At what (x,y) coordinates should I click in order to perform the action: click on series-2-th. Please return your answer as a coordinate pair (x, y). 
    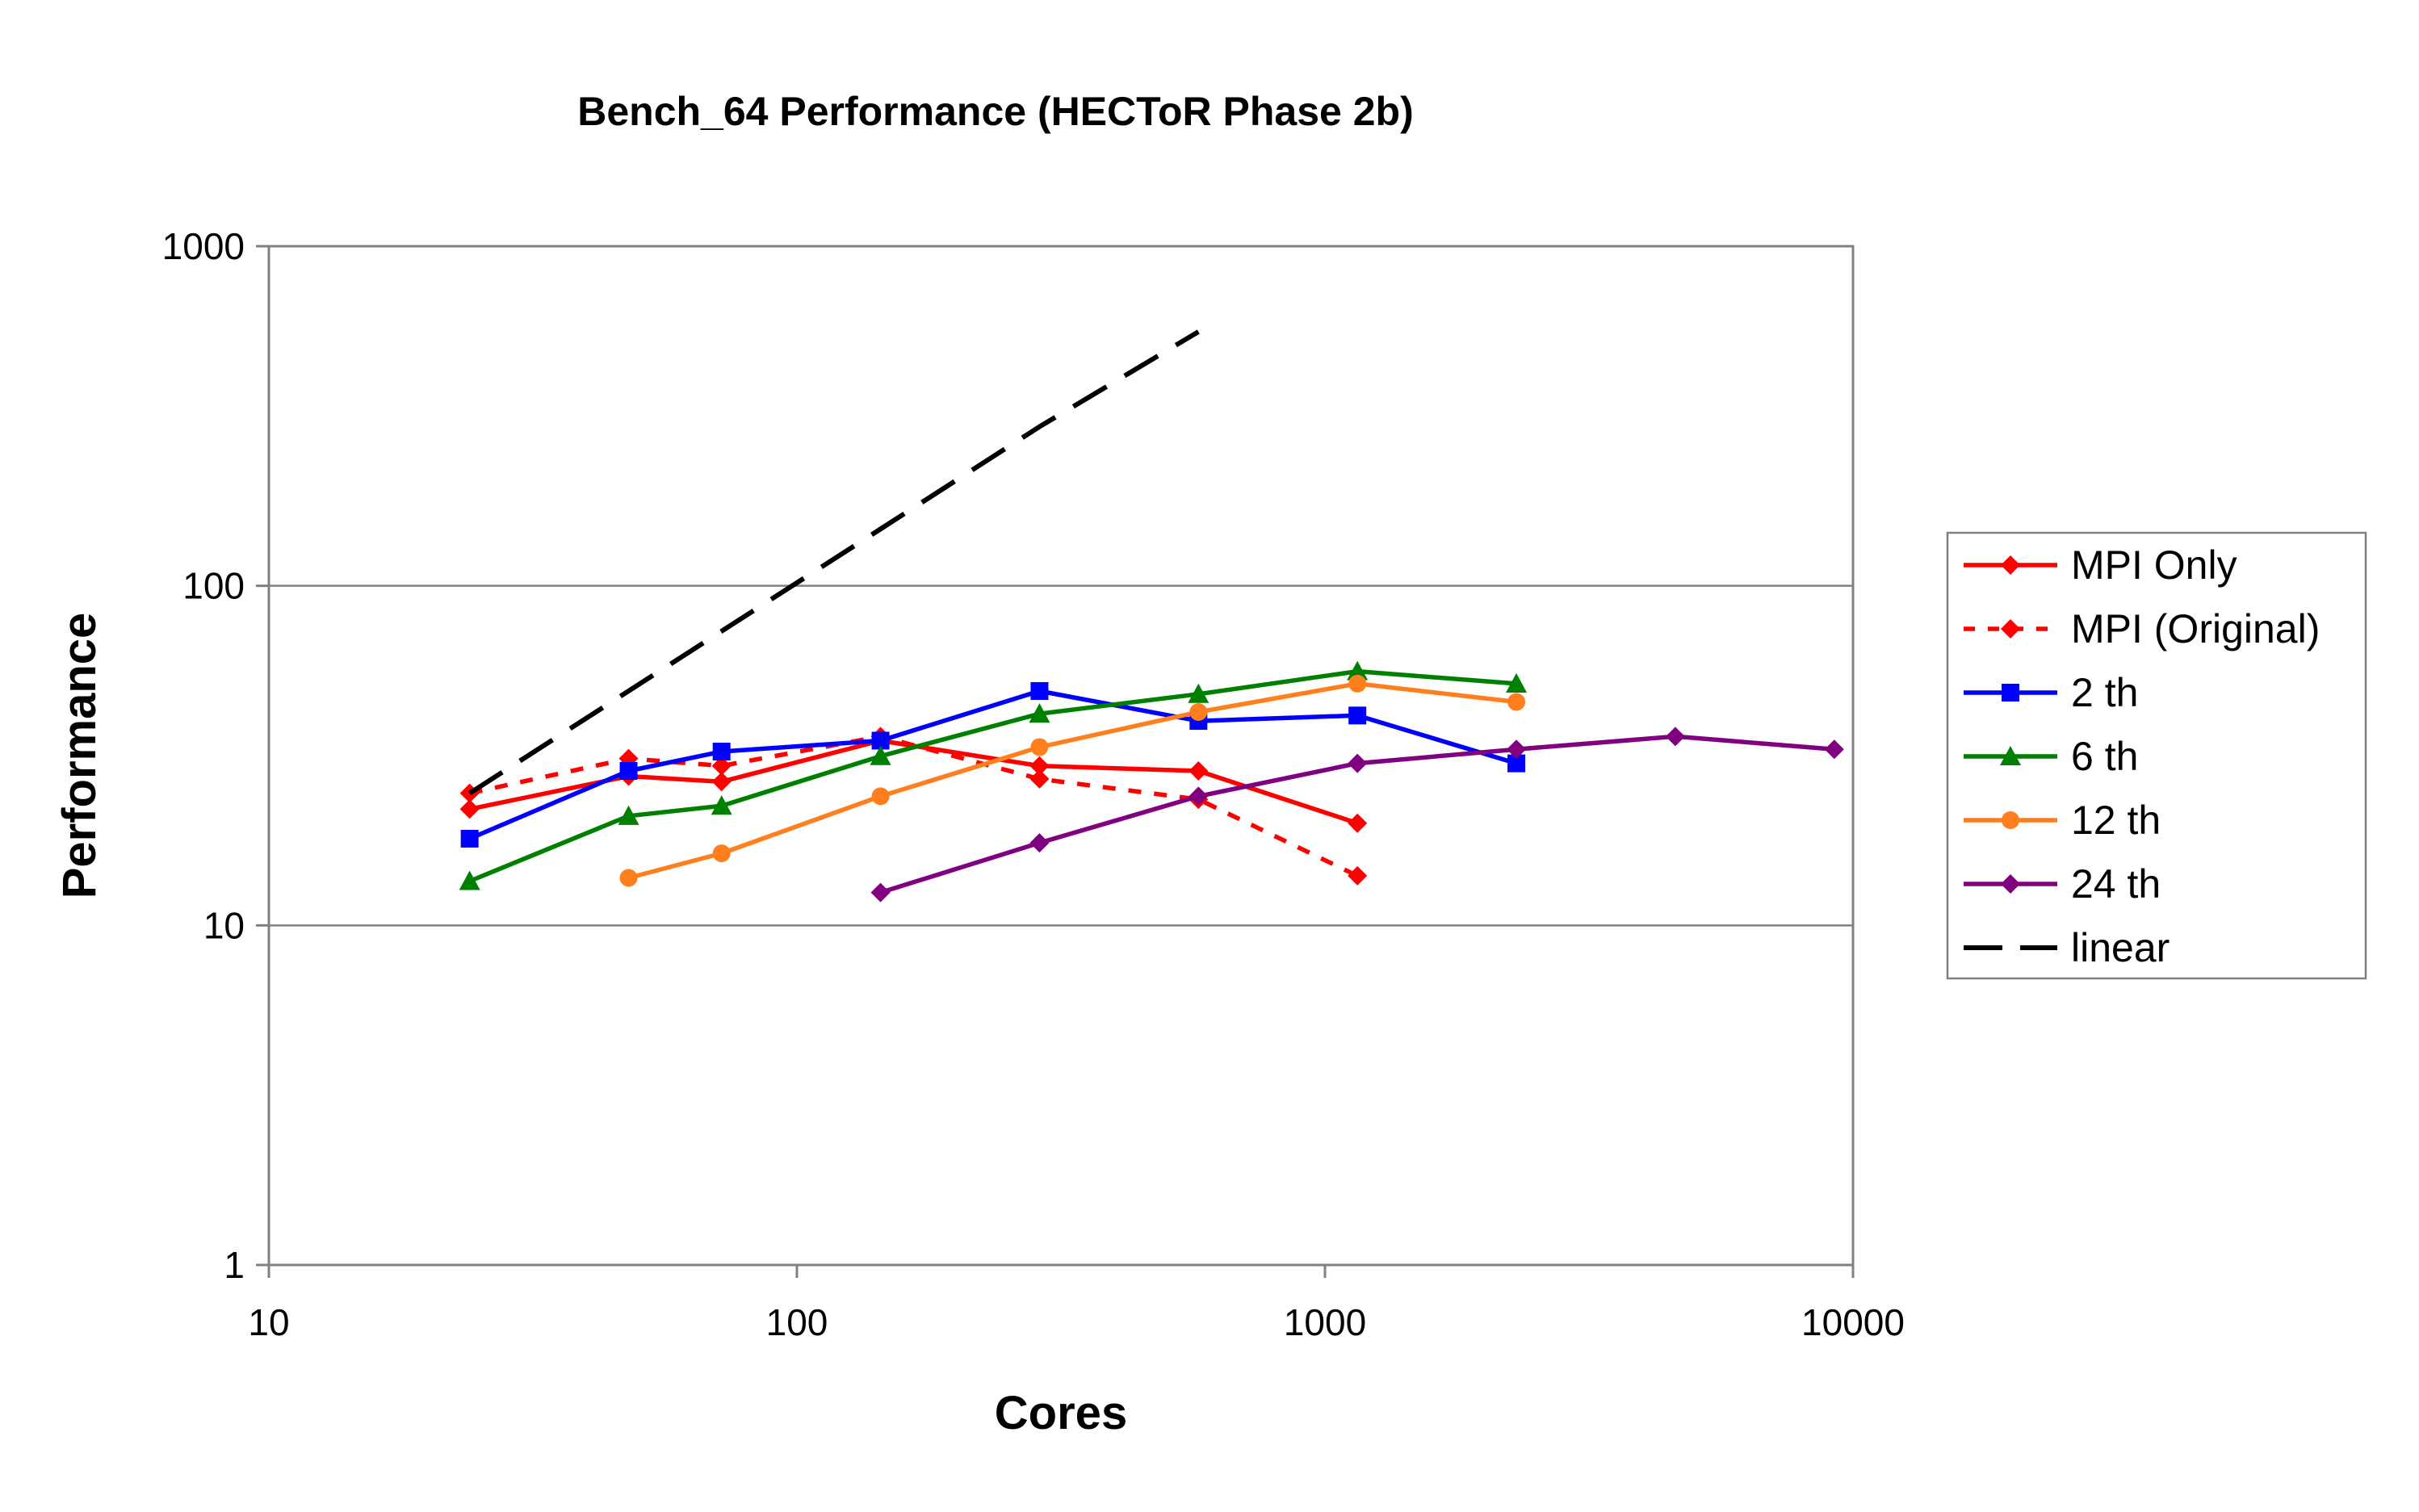
    Looking at the image, I should click on (993, 764).